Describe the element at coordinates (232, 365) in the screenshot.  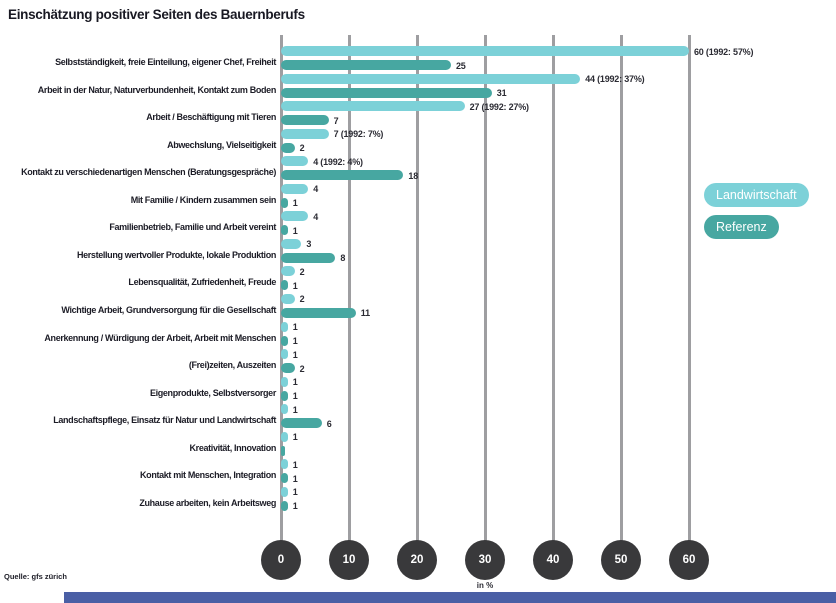
I see `category-label: (Frei)zeiten, Auszeiten` at that location.